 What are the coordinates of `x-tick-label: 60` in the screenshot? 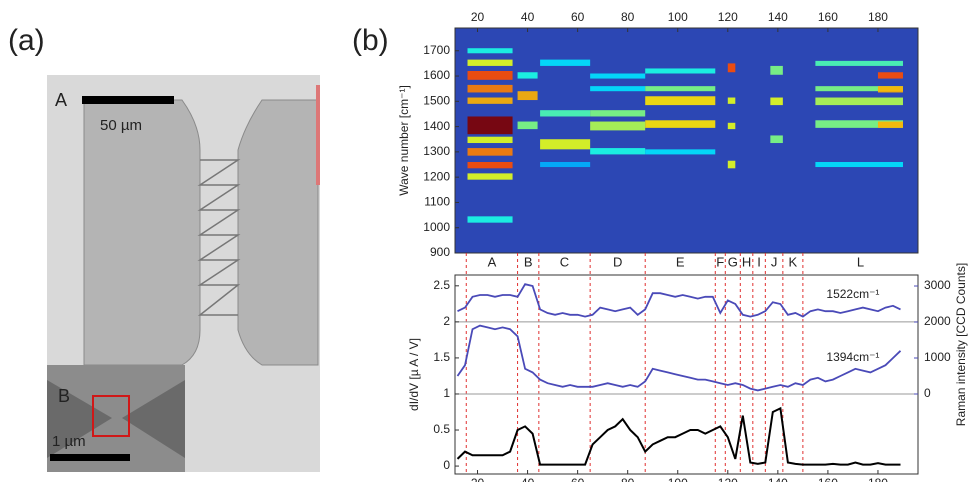 It's located at (578, 17).